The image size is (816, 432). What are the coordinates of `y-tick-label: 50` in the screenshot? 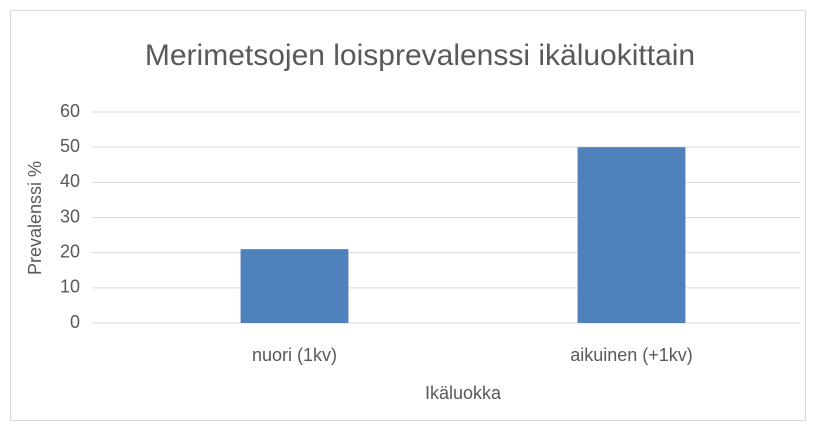 It's located at (70, 146).